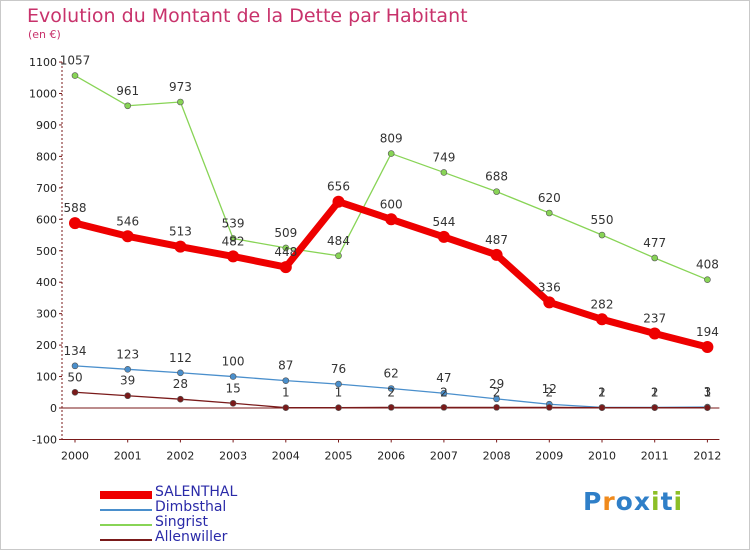  Describe the element at coordinates (497, 455) in the screenshot. I see `x-tick-label: 2008` at that location.